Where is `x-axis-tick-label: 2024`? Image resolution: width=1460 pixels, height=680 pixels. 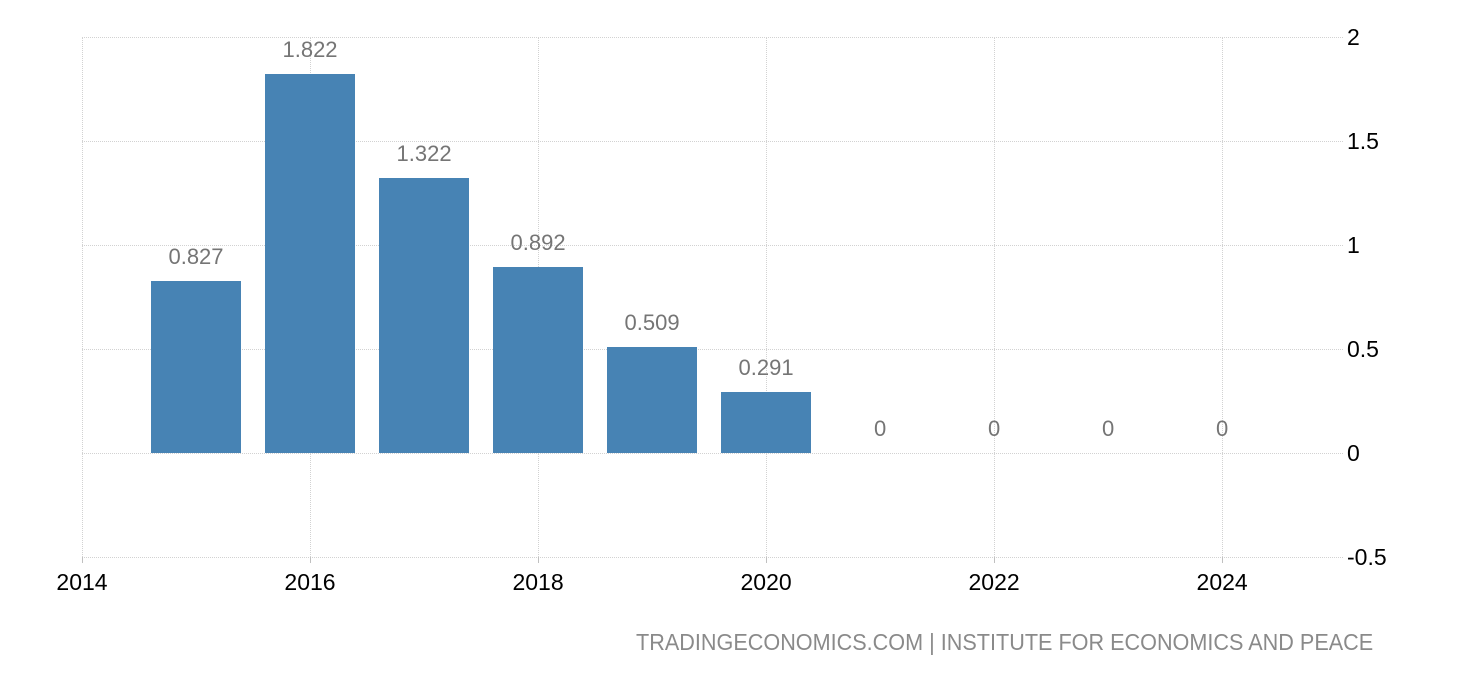
x-axis-tick-label: 2024 is located at coordinates (1222, 582).